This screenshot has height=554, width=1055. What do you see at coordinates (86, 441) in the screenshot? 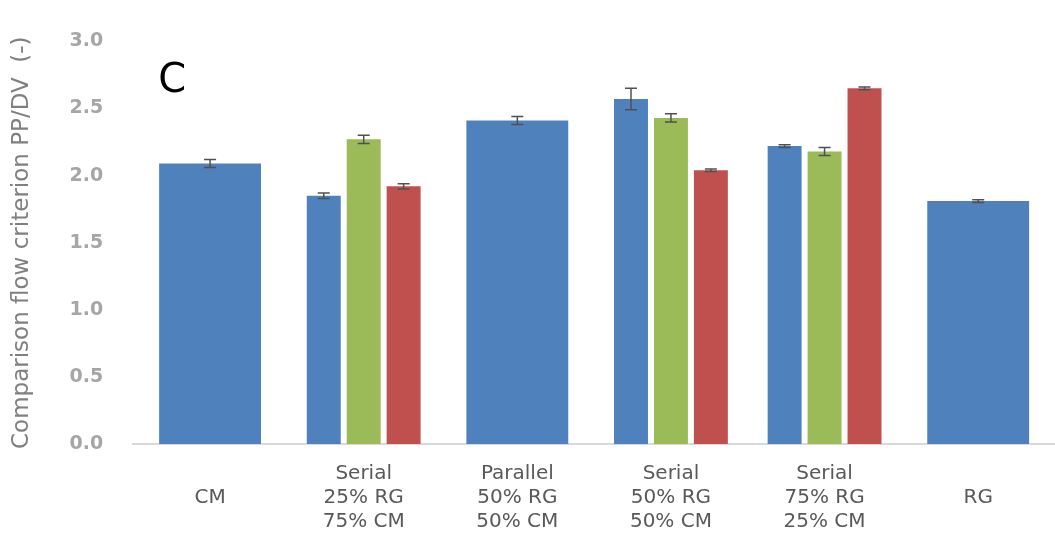
I see `y-tick-label: 0.0` at bounding box center [86, 441].